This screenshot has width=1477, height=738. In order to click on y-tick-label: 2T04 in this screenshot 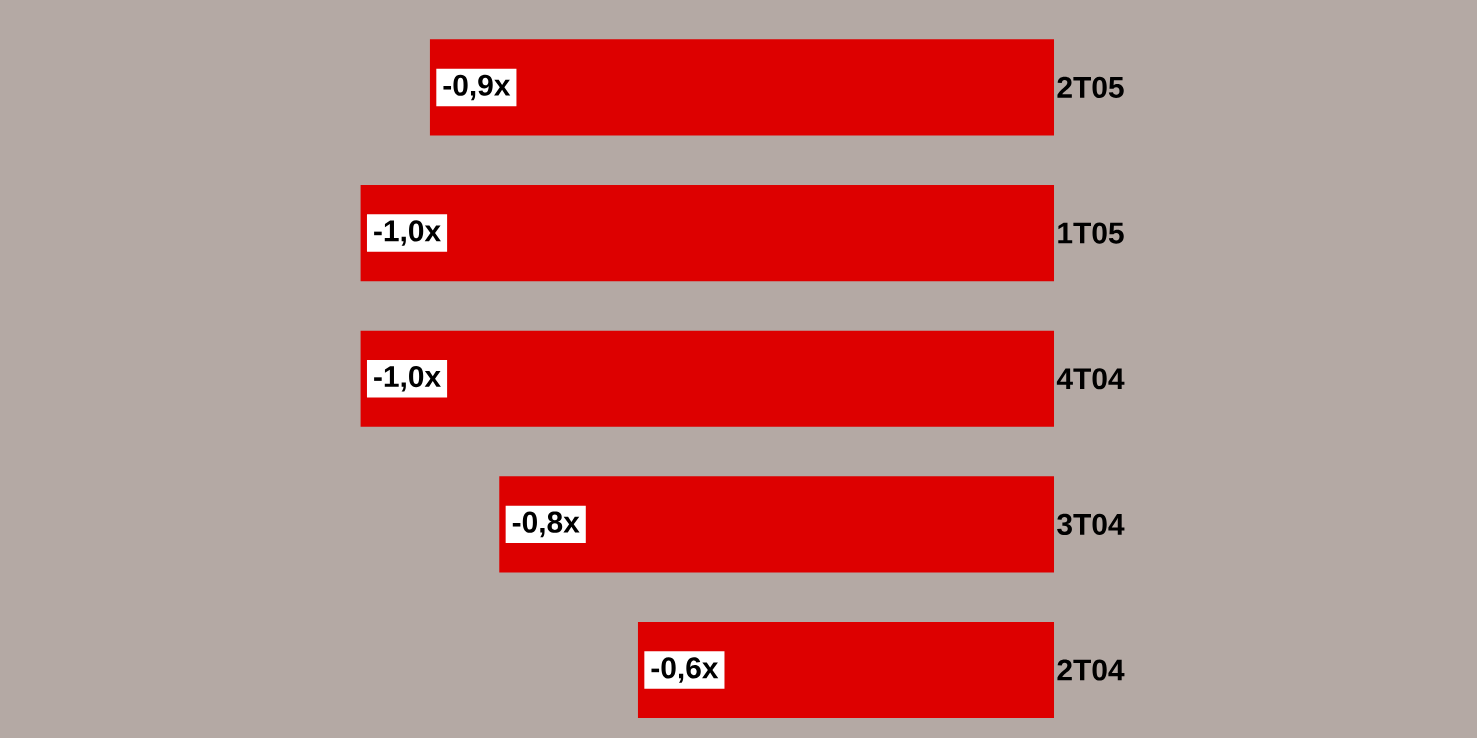, I will do `click(1091, 670)`.